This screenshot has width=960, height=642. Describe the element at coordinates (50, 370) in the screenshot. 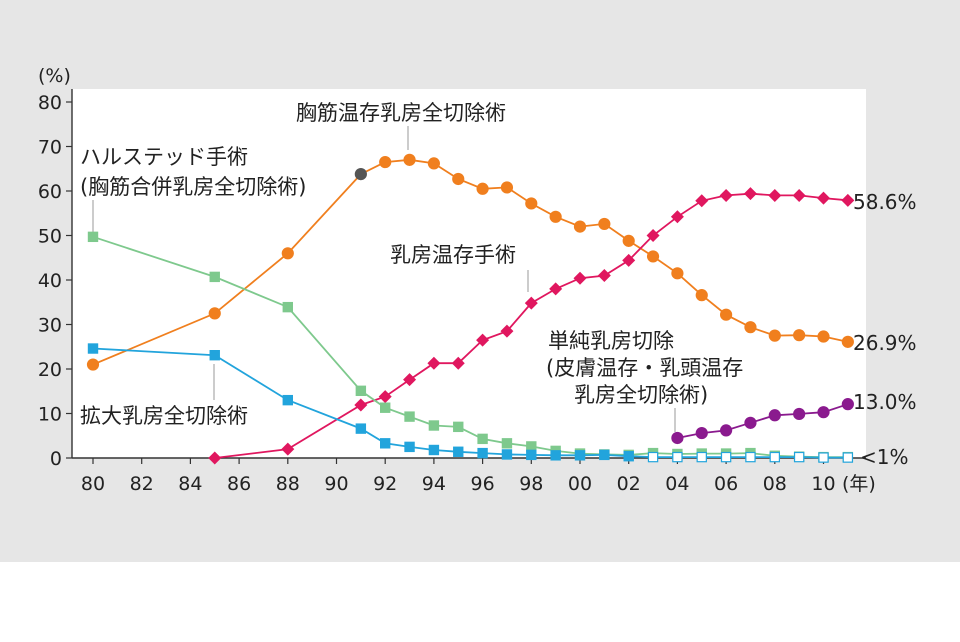

I see `y-tick-label: 20` at that location.